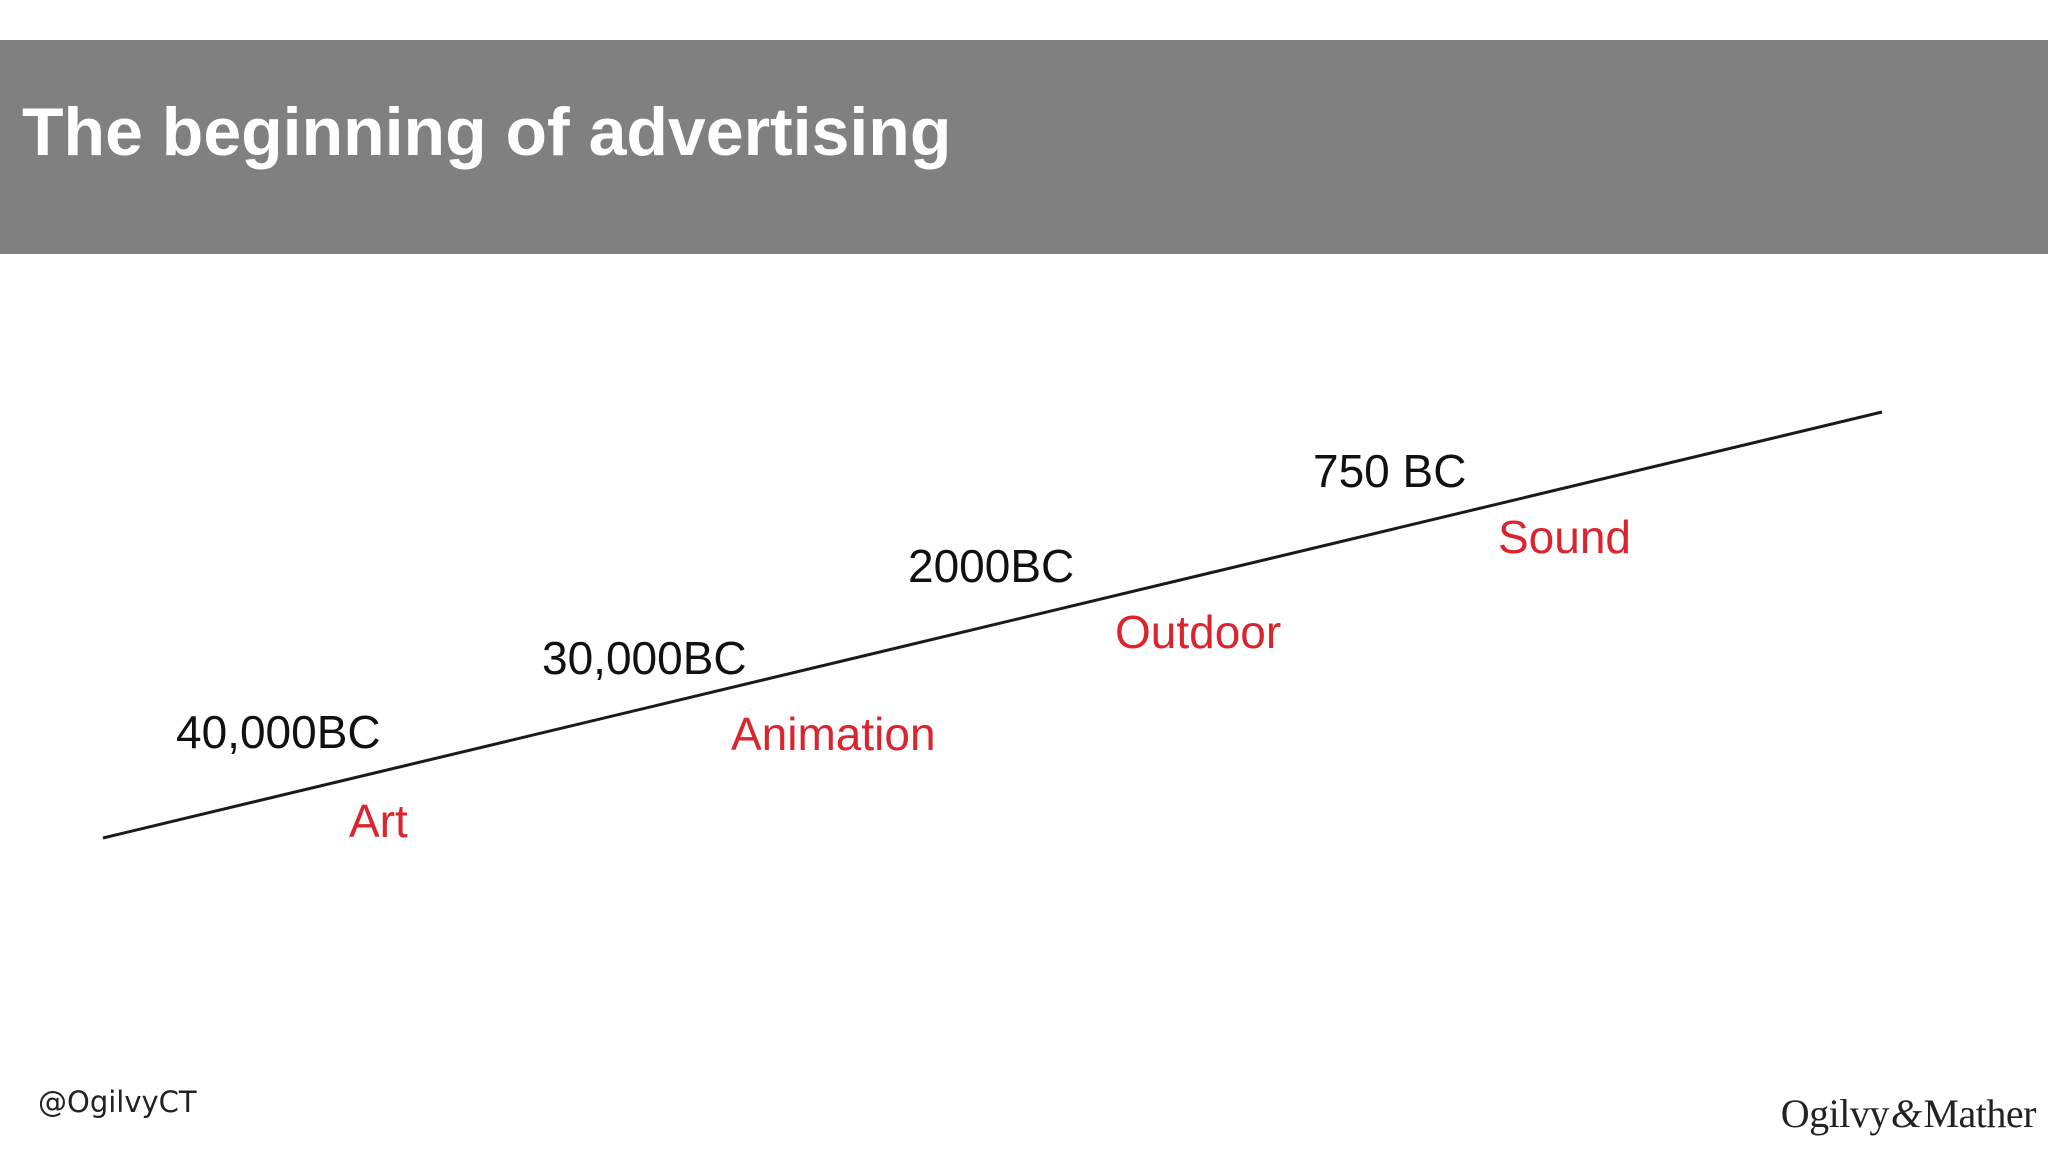 The width and height of the screenshot is (2048, 1152). I want to click on logo-part-1: Ogilvy, so click(1835, 1113).